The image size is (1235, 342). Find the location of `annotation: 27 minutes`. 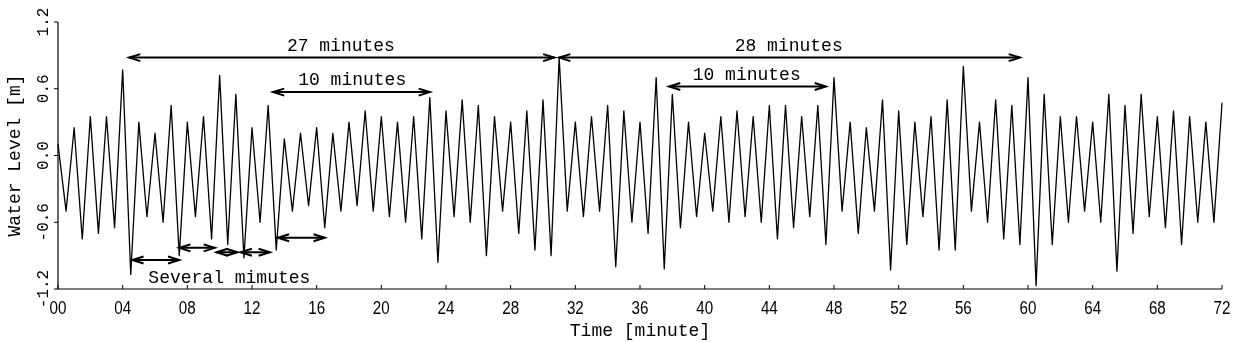

annotation: 27 minutes is located at coordinates (340, 45).